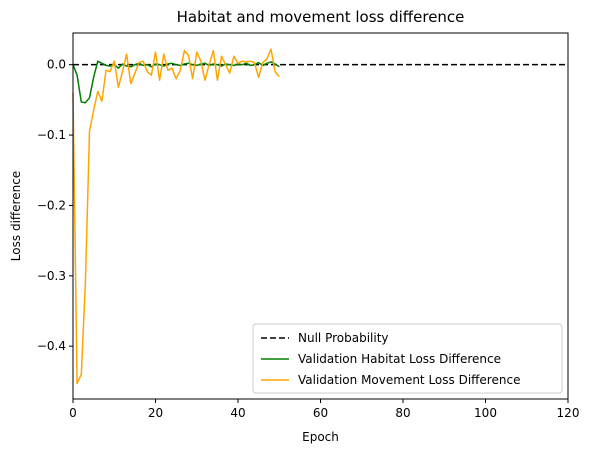  What do you see at coordinates (73, 413) in the screenshot?
I see `x-tick-label: 0` at bounding box center [73, 413].